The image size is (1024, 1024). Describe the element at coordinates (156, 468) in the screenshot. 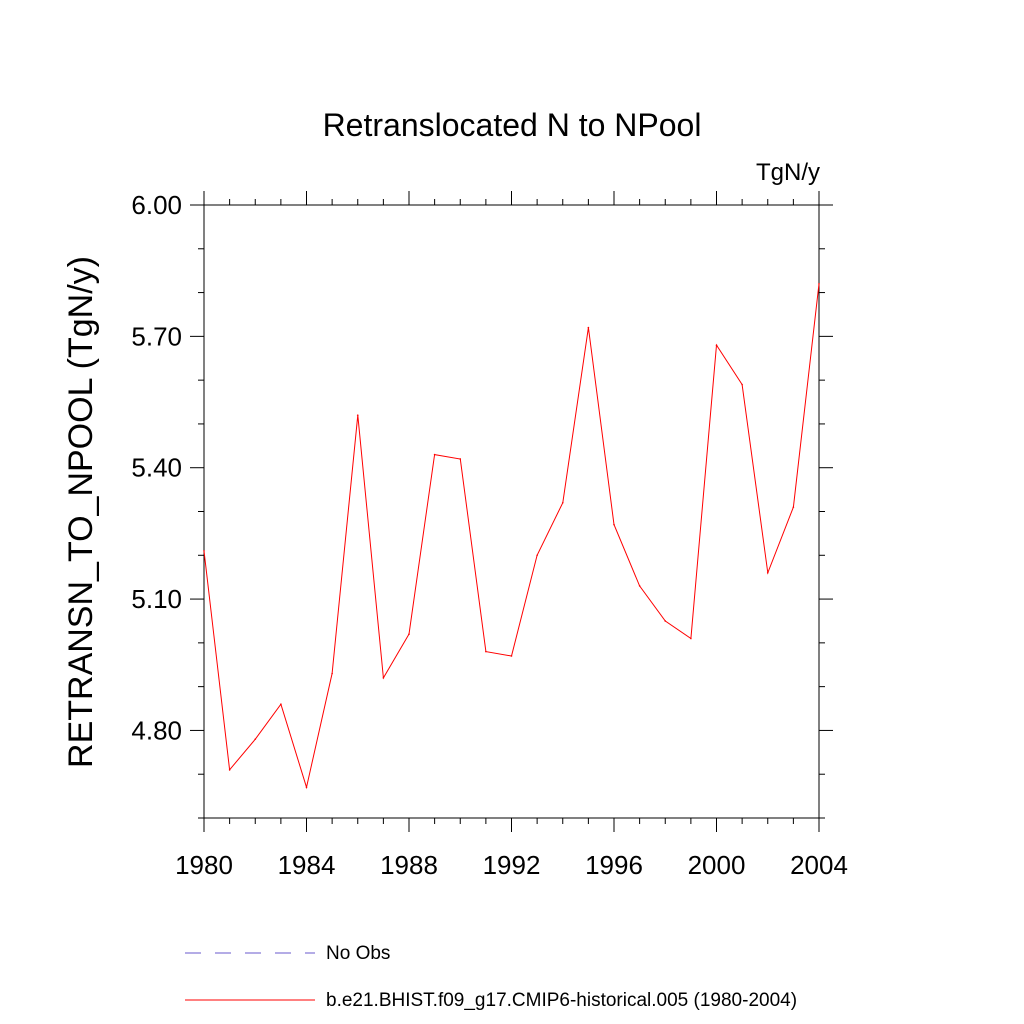

I see `y-tick-label: 5.40` at that location.